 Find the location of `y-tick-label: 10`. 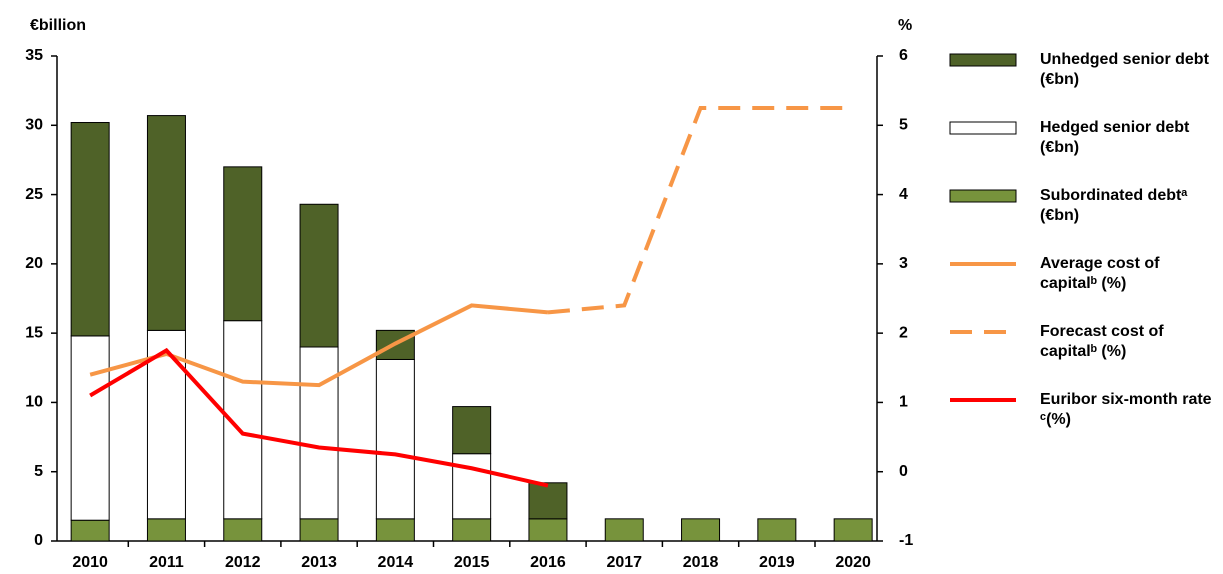

y-tick-label: 10 is located at coordinates (34, 402).